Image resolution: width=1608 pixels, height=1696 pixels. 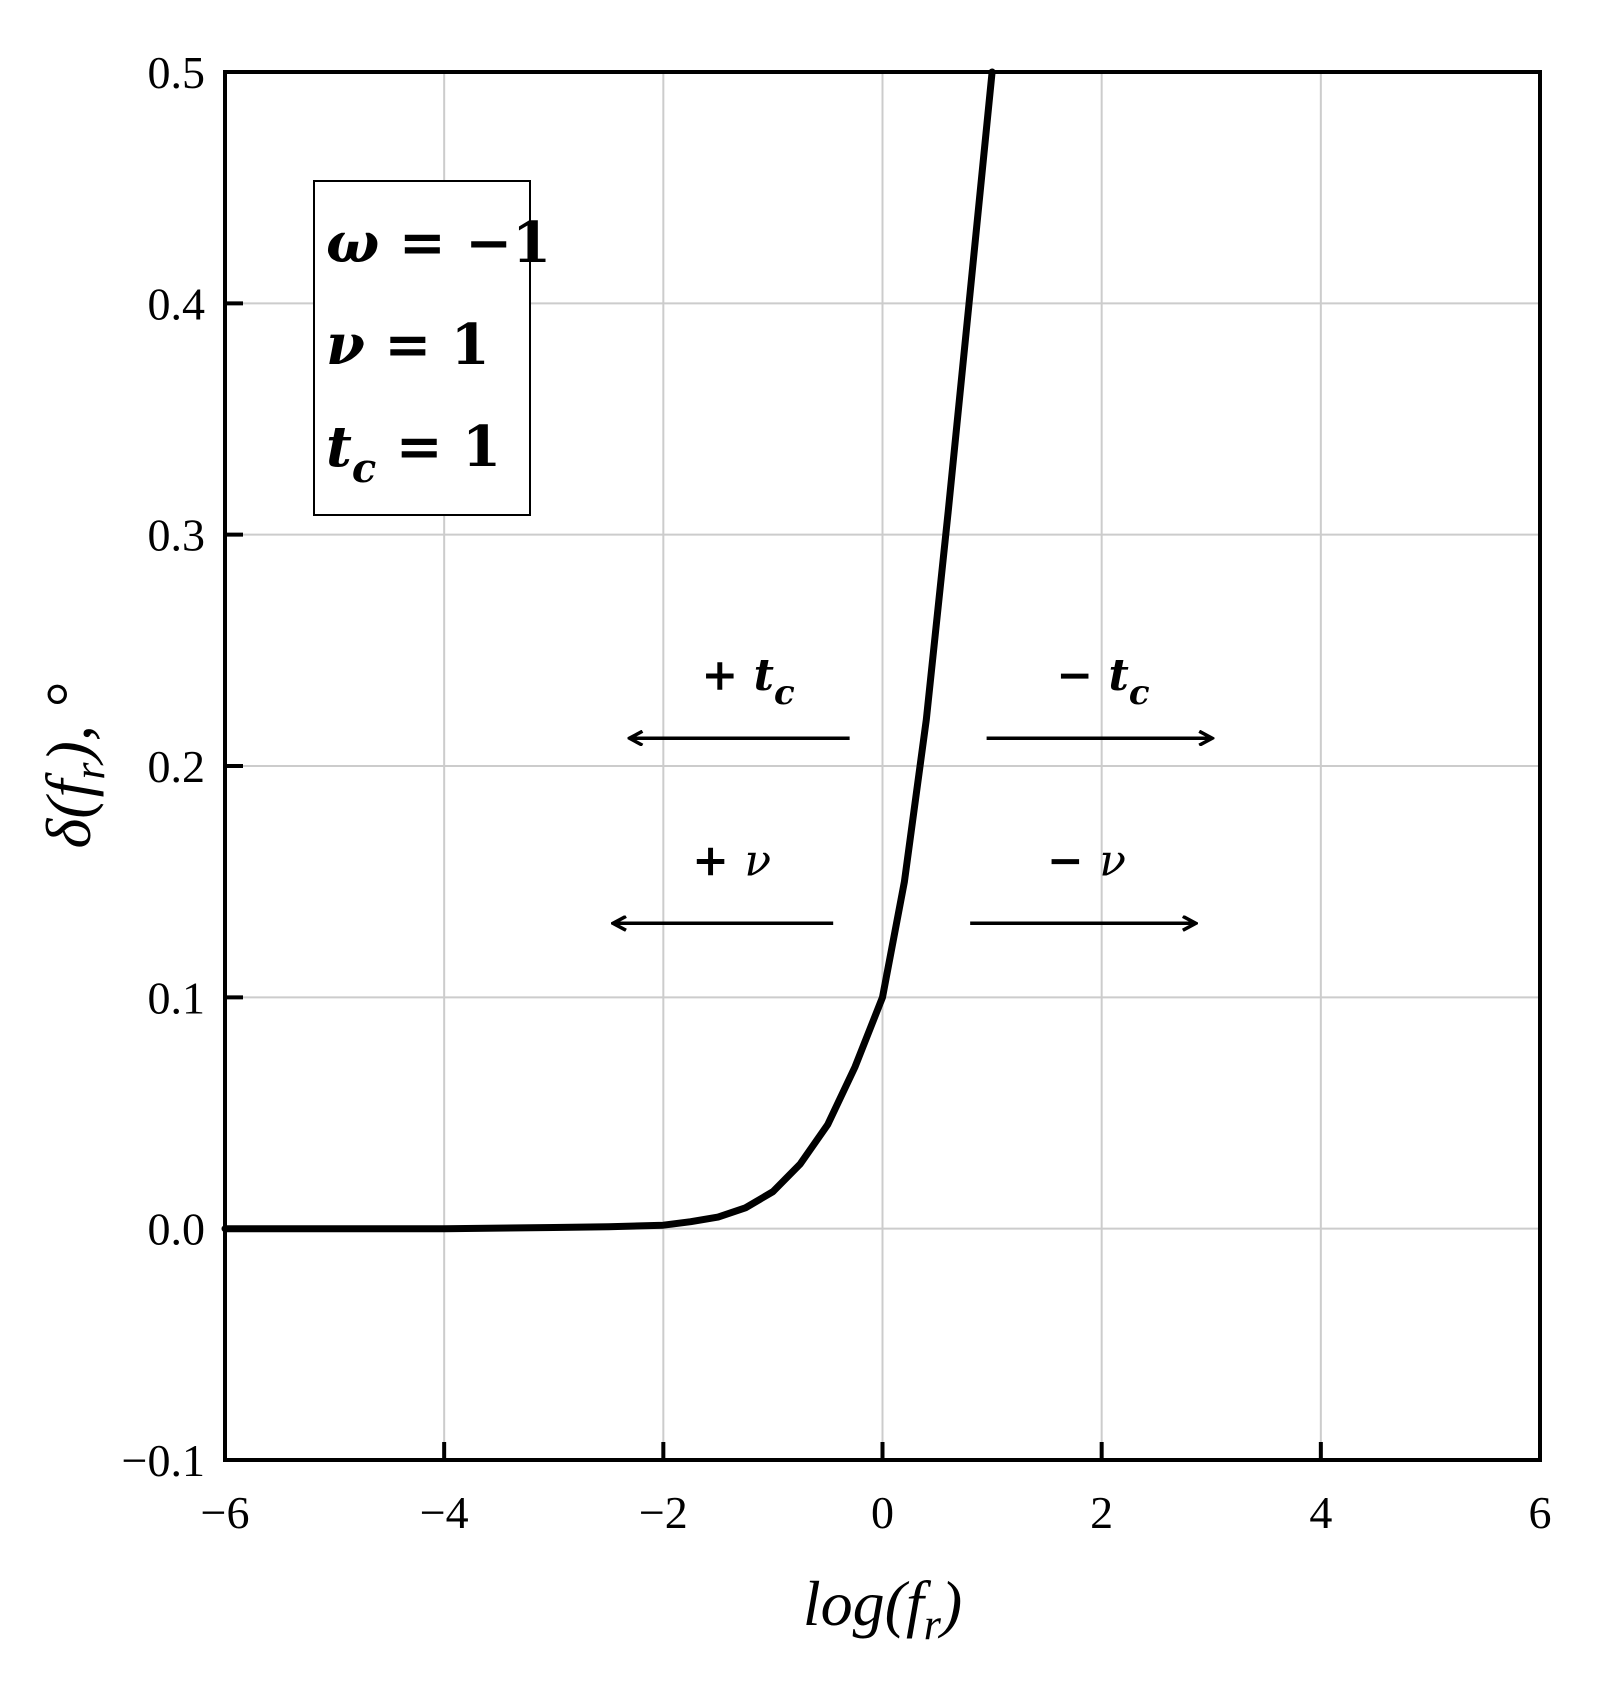 What do you see at coordinates (731, 860) in the screenshot?
I see `annotation-label: + ν` at bounding box center [731, 860].